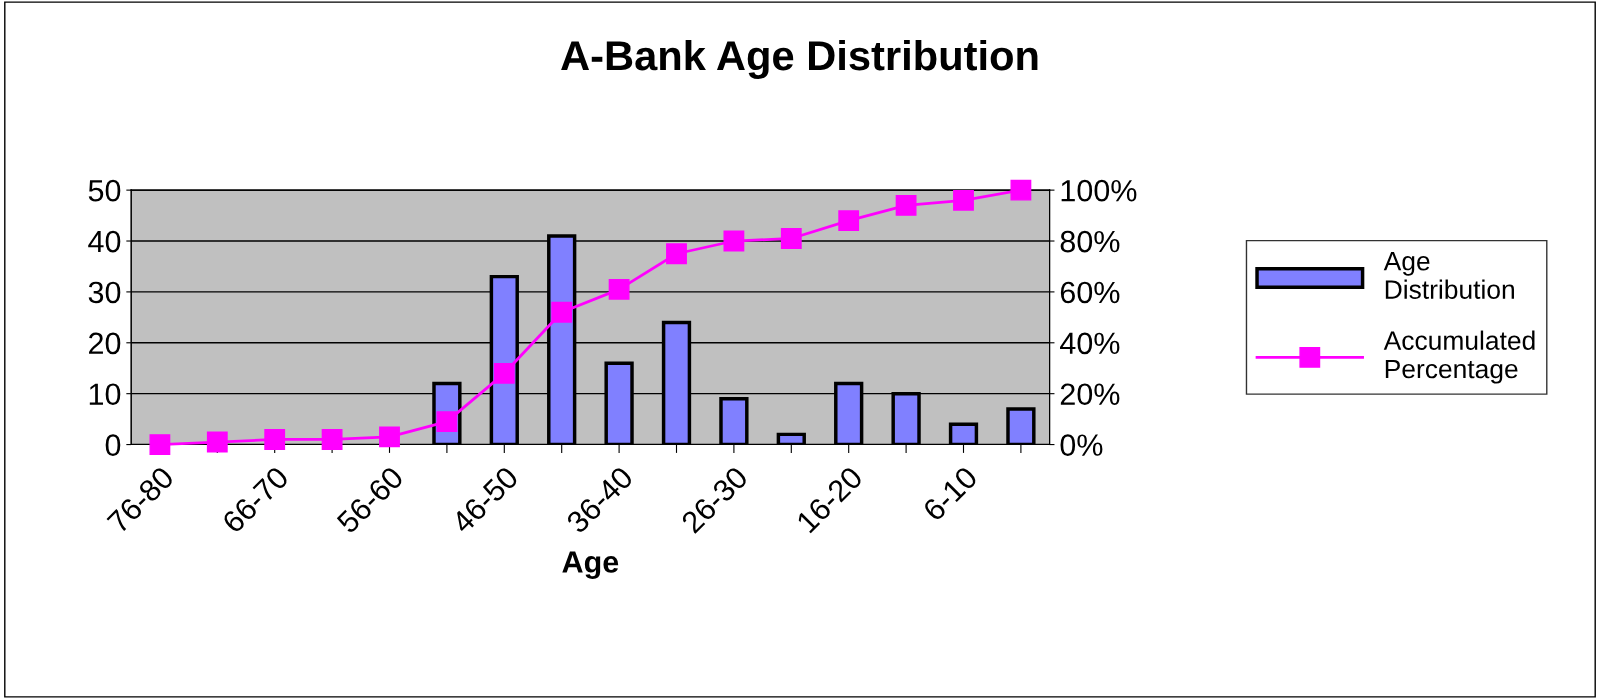 This screenshot has height=699, width=1600. What do you see at coordinates (1099, 190) in the screenshot?
I see `y2-tick-label: 100%` at bounding box center [1099, 190].